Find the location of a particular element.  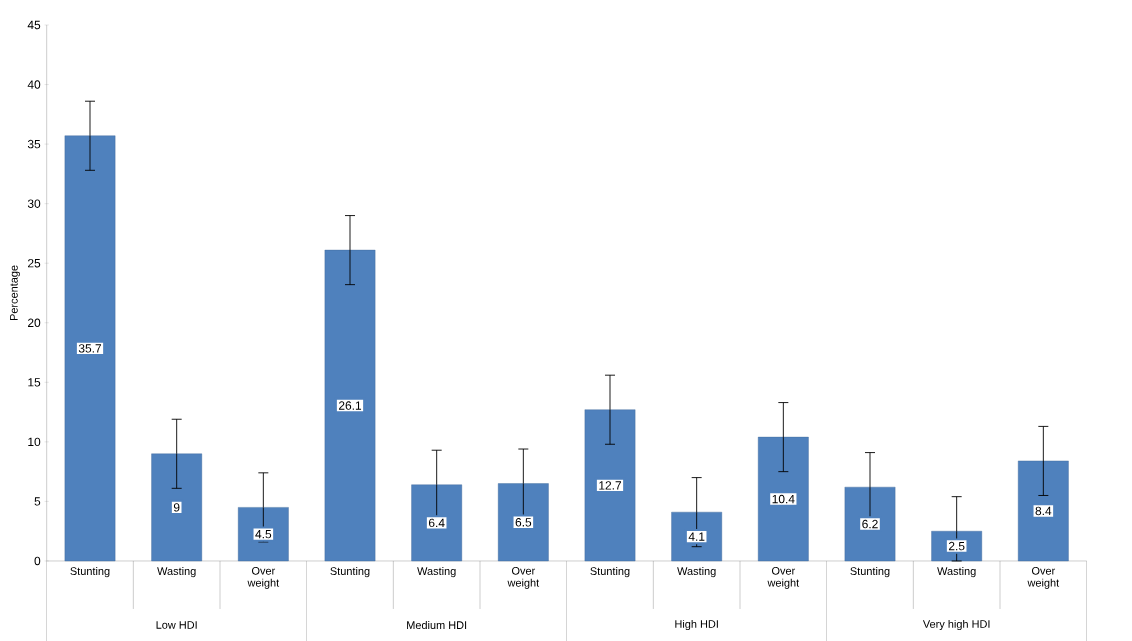

y-tick-label: 40 is located at coordinates (34, 84).